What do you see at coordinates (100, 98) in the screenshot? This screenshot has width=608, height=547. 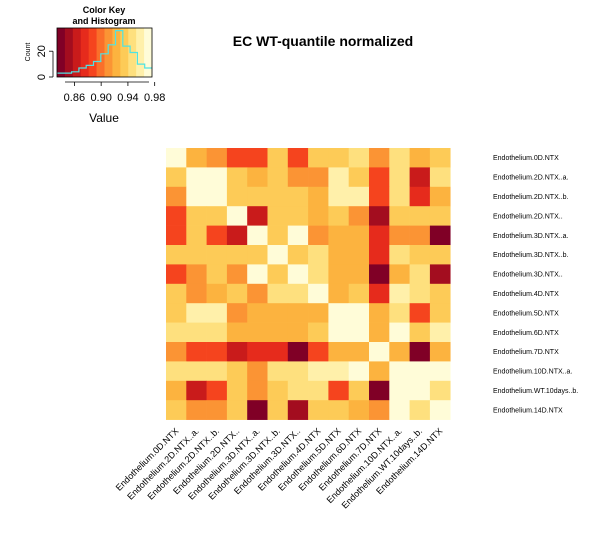 I see `color-key-x-tick-label: 0.90` at bounding box center [100, 98].